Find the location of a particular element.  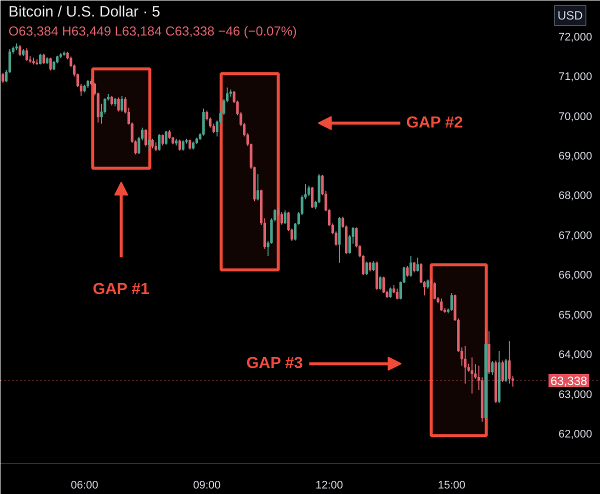

x-tick-label: 09:00 is located at coordinates (207, 486).